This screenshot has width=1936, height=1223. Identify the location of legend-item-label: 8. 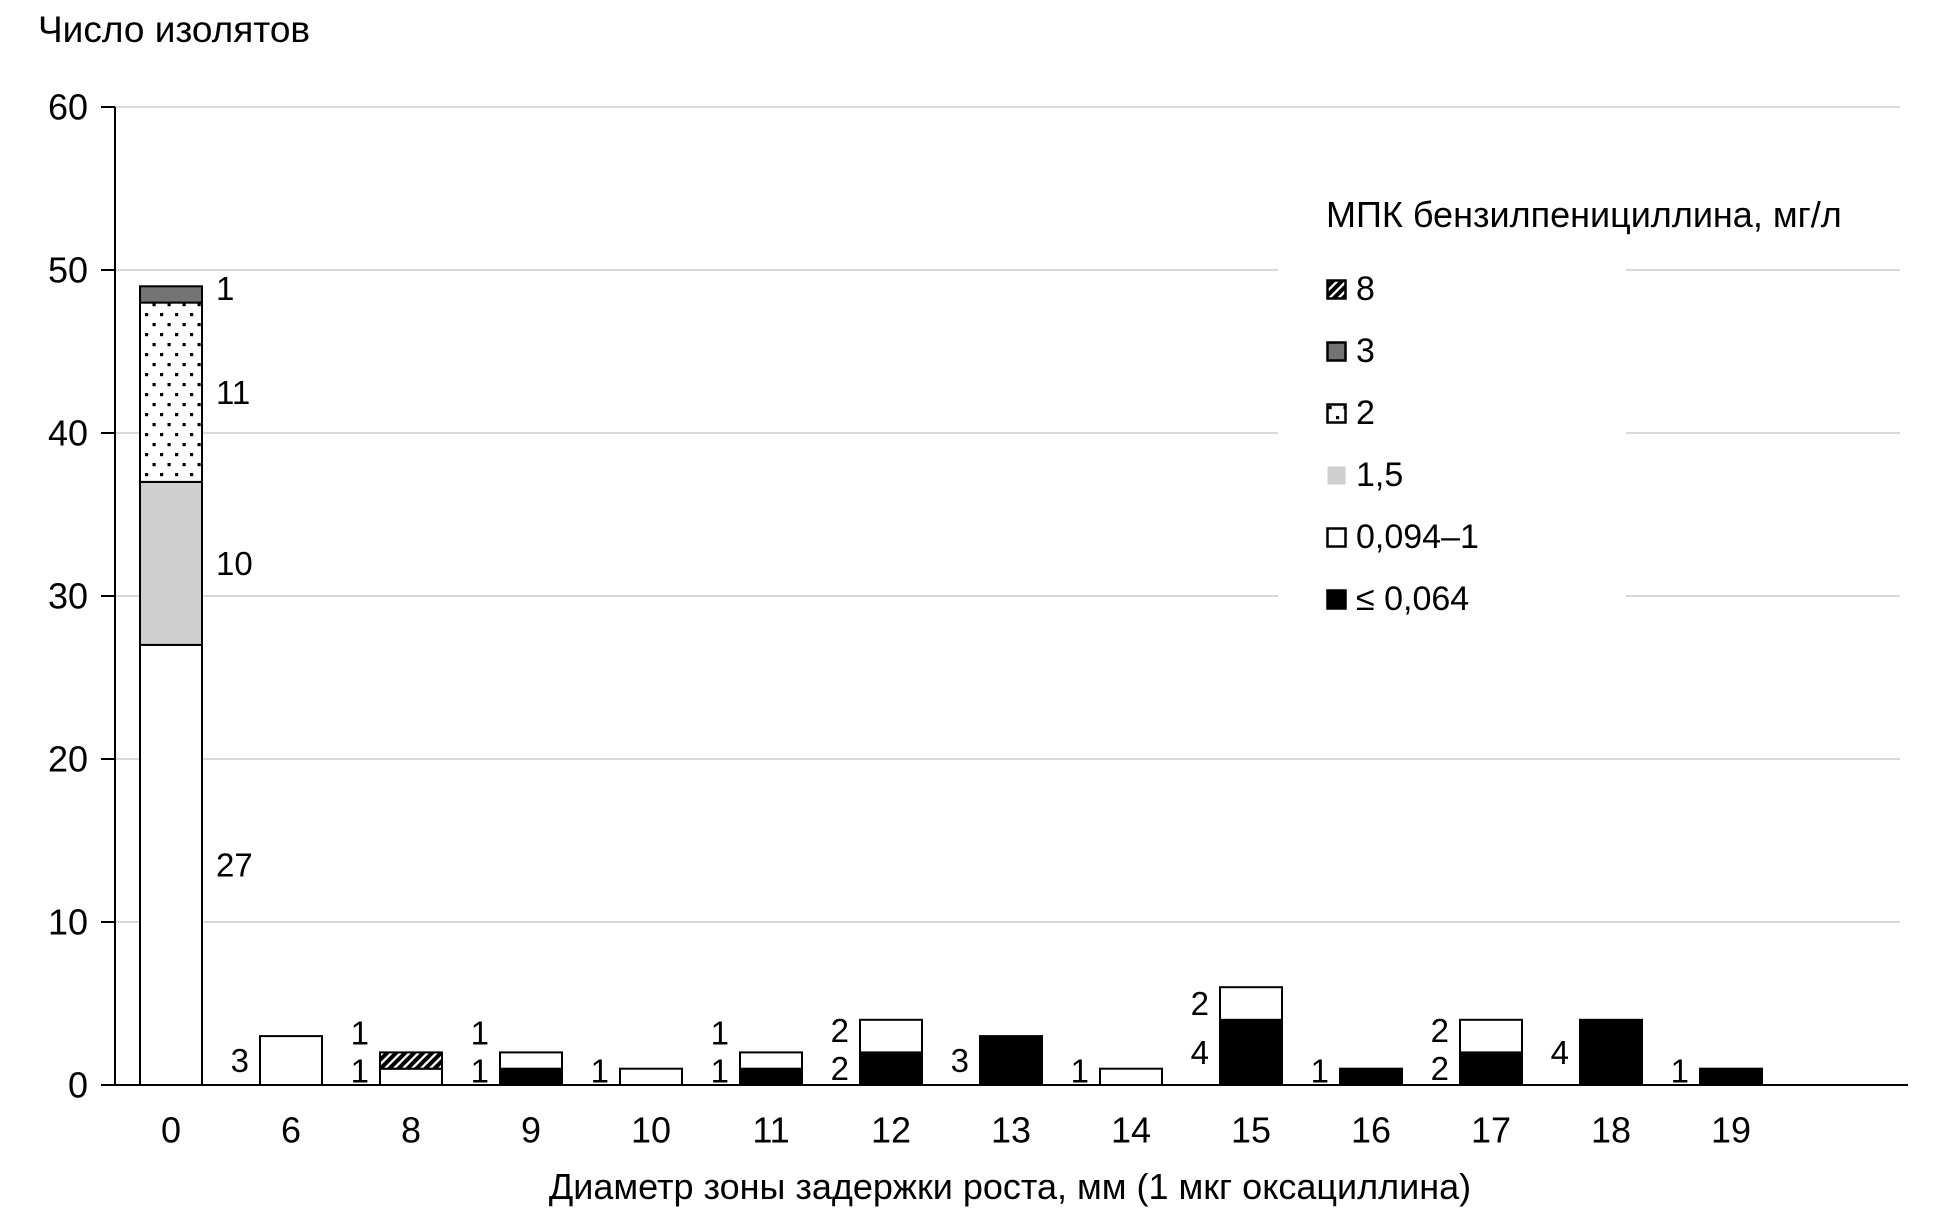
(1365, 288).